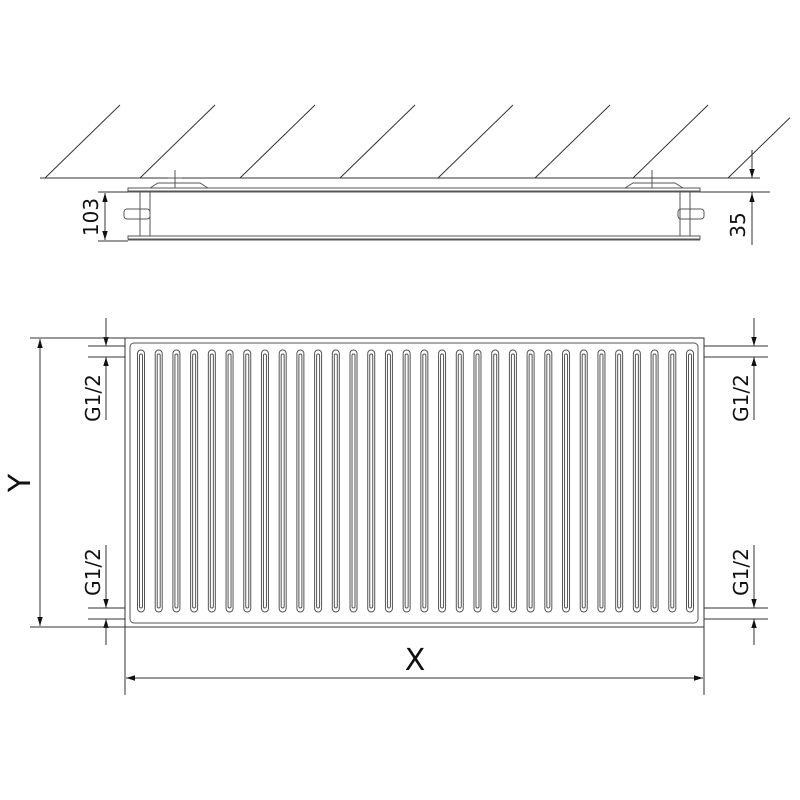  Describe the element at coordinates (738, 224) in the screenshot. I see `wall-gap-label: 35` at that location.